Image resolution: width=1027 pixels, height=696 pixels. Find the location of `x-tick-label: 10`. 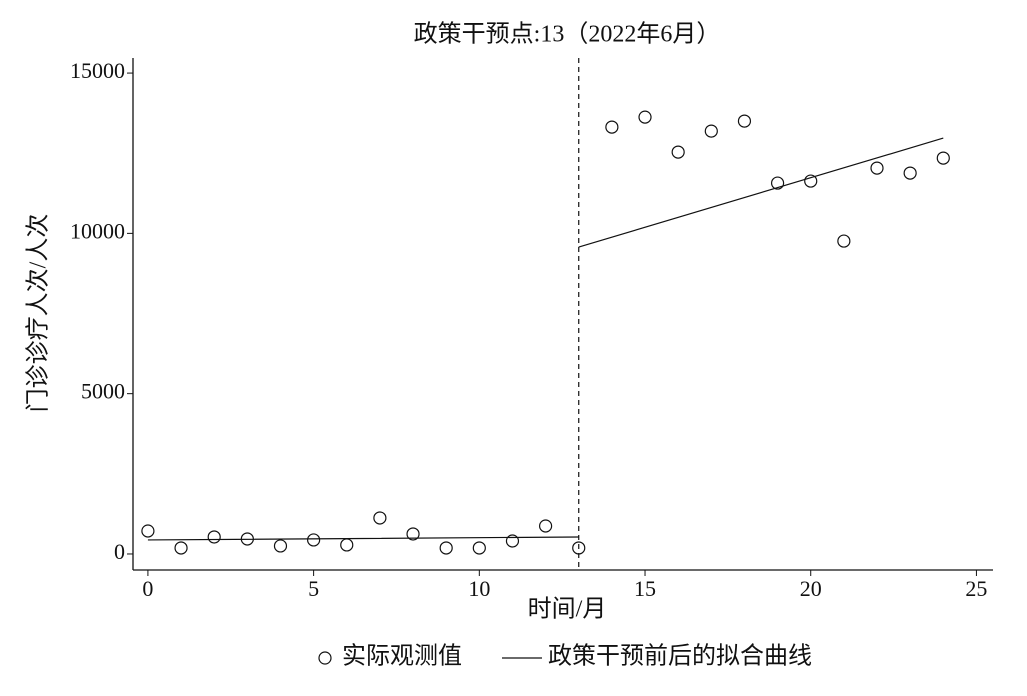

x-tick-label: 10 is located at coordinates (479, 588).